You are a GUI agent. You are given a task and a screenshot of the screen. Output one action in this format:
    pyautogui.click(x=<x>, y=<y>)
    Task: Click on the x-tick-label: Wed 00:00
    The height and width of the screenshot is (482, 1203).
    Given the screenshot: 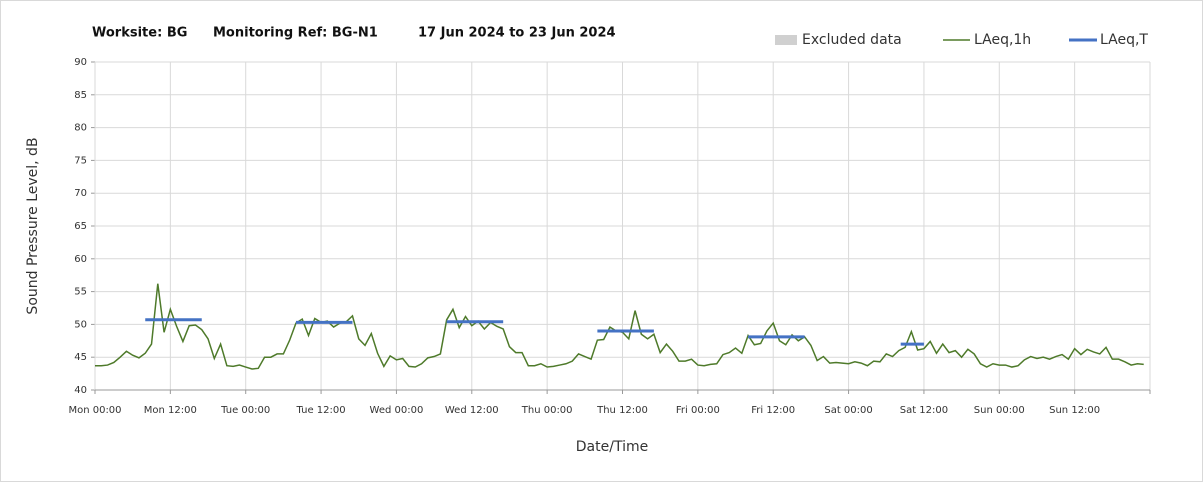 What is the action you would take?
    pyautogui.click(x=397, y=410)
    